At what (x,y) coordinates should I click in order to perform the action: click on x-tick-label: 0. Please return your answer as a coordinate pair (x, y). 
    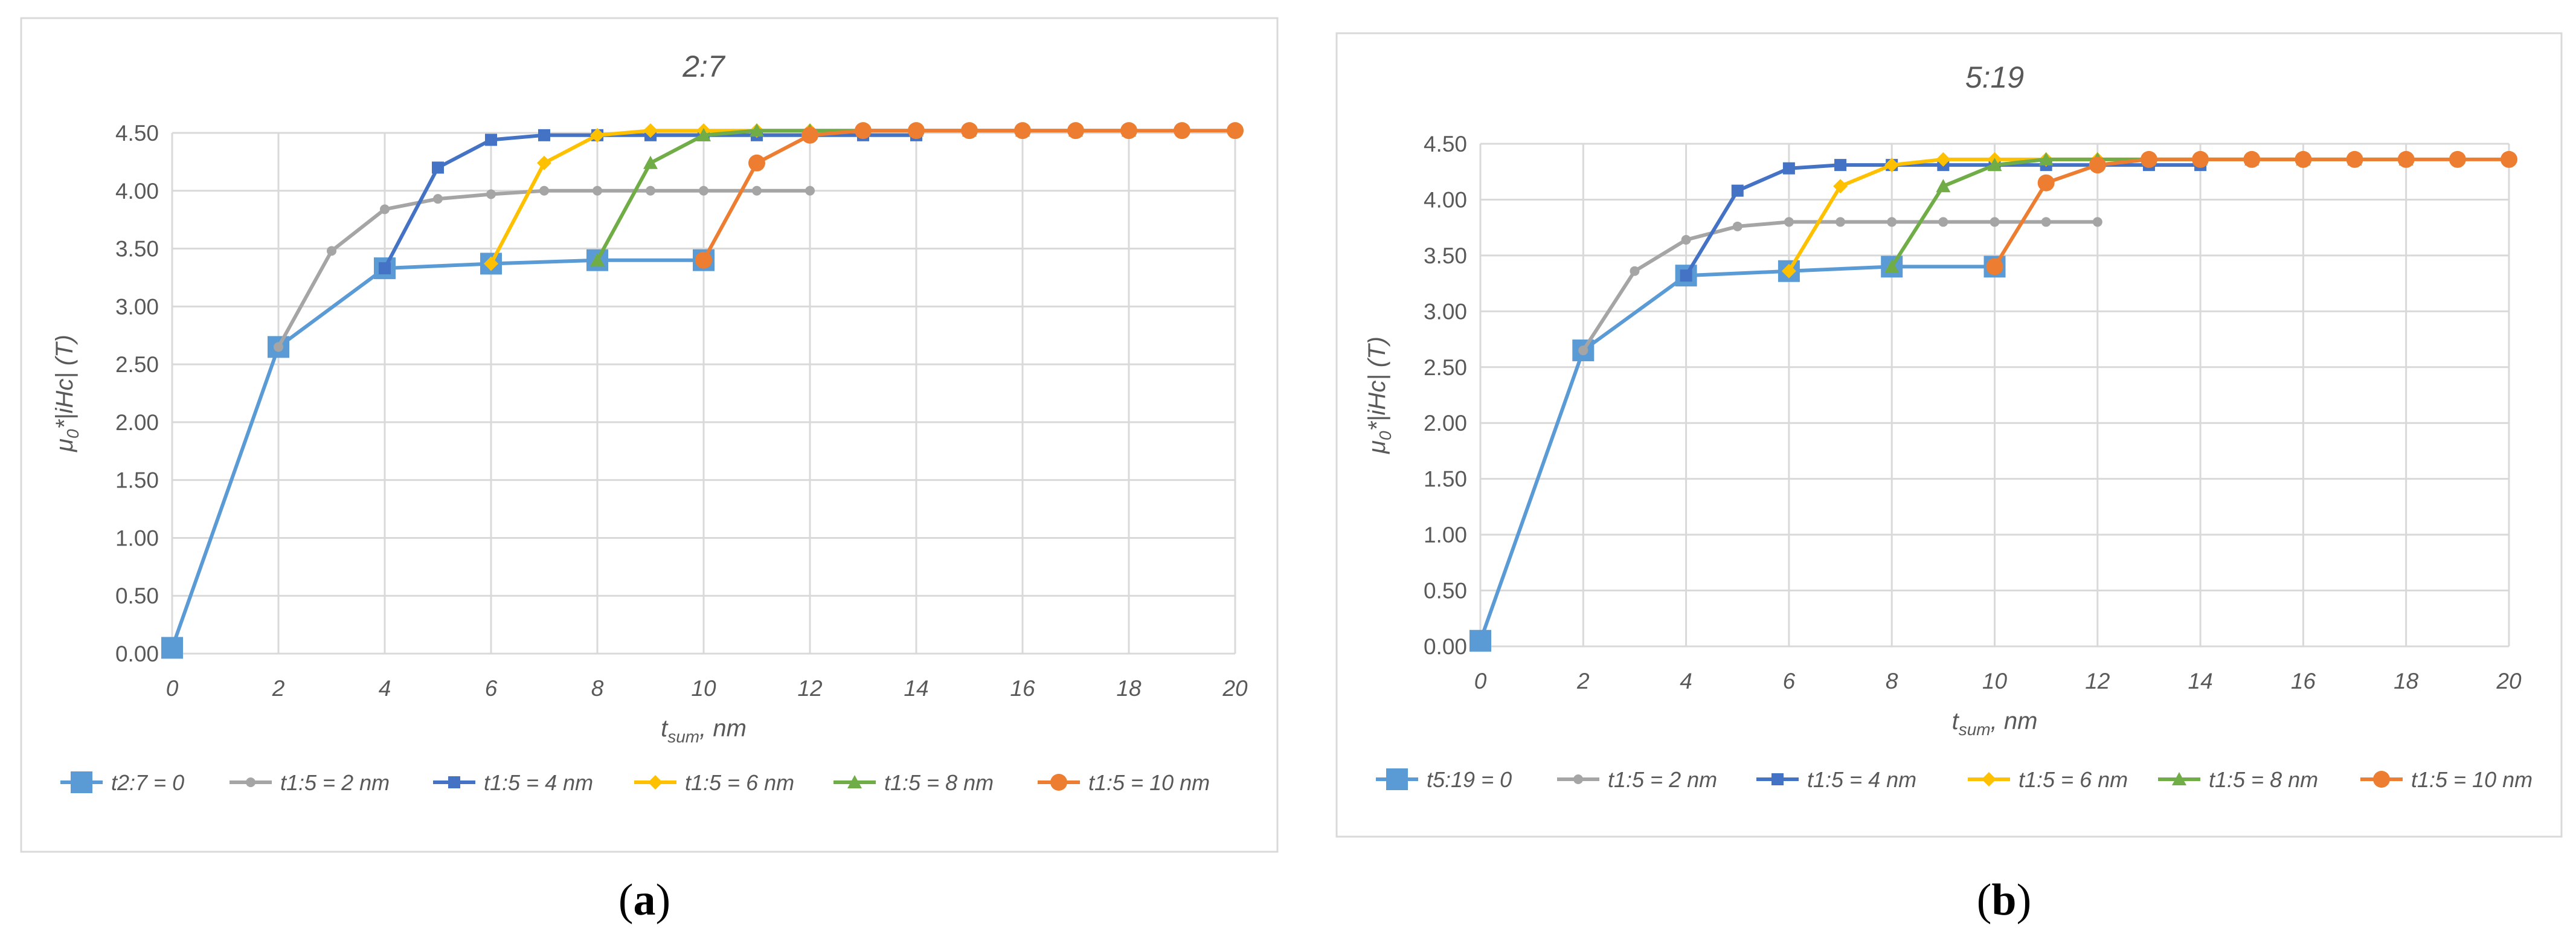
    Looking at the image, I should click on (172, 688).